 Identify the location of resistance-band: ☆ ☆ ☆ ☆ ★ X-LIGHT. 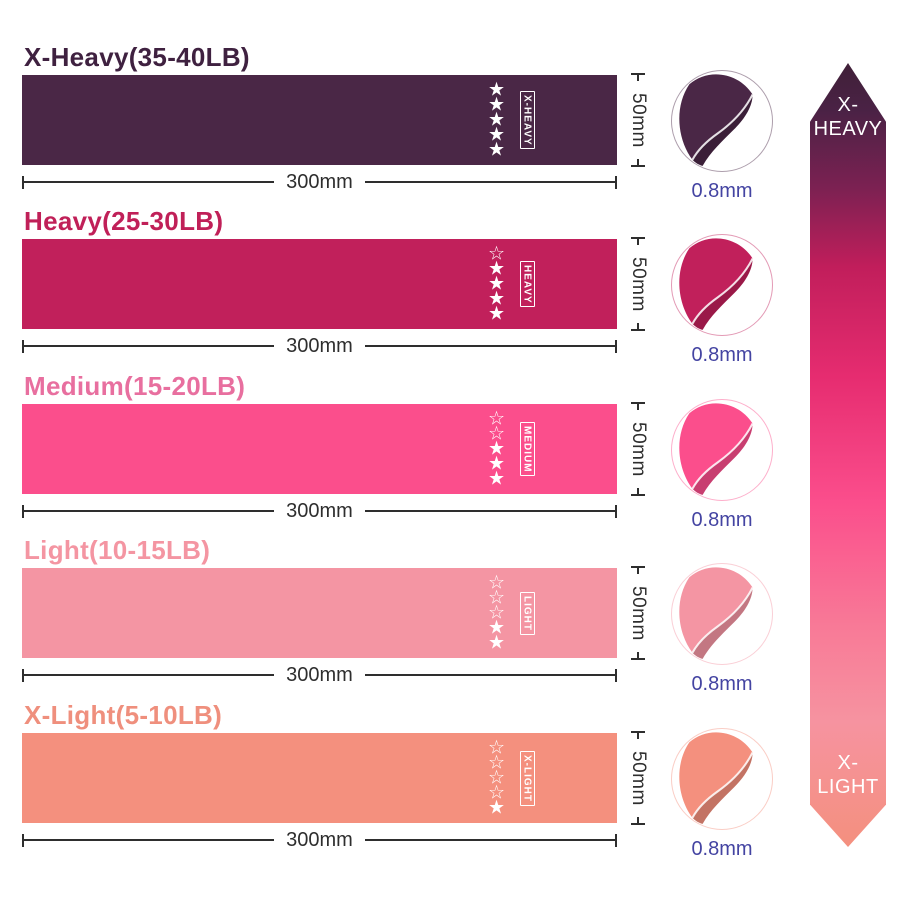
(319, 778).